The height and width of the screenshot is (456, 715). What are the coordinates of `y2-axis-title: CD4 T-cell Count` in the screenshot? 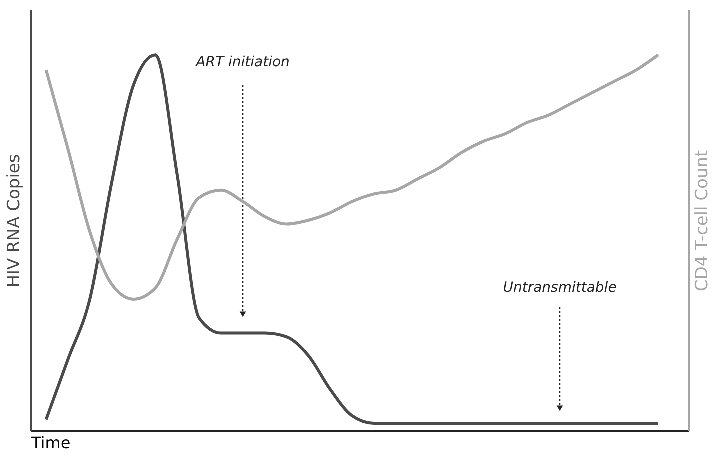 It's located at (702, 221).